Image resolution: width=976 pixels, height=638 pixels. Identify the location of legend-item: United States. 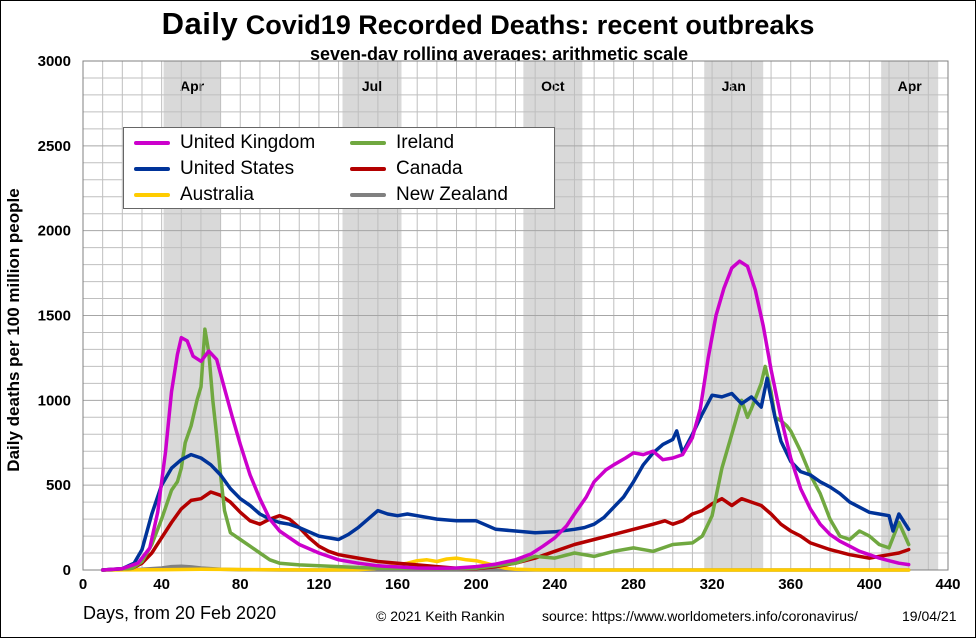
(214, 169).